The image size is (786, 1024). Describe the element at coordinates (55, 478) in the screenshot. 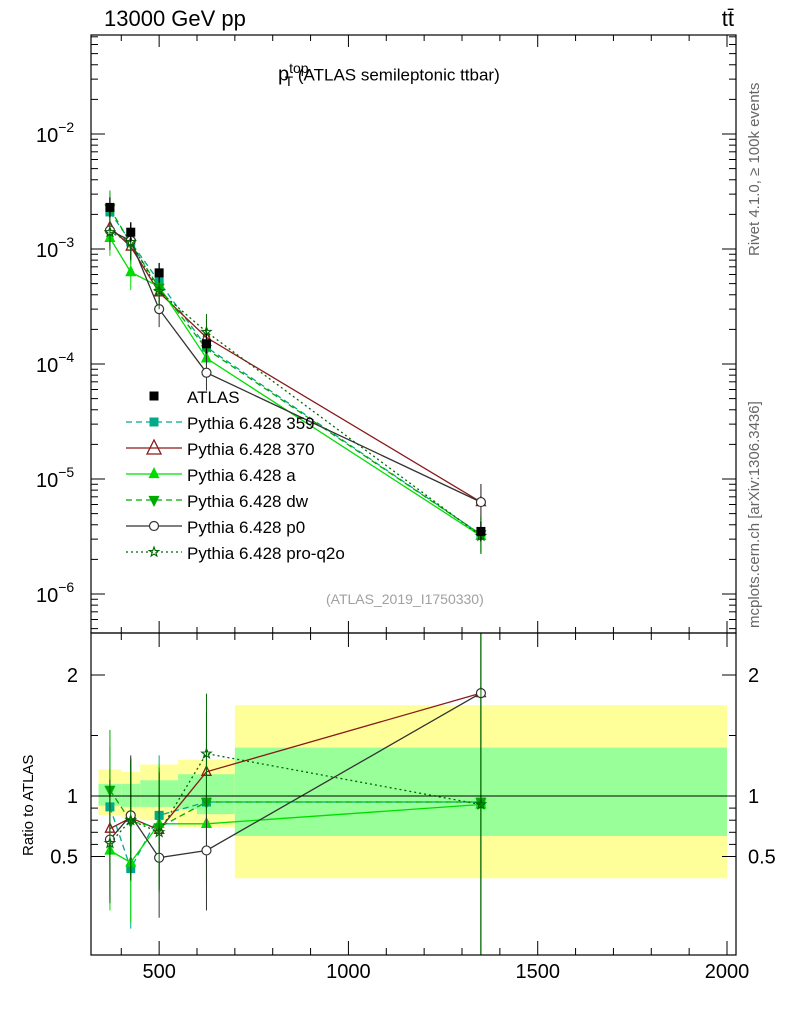

I see `main-ytick-label-1: 10⁻⁵` at that location.